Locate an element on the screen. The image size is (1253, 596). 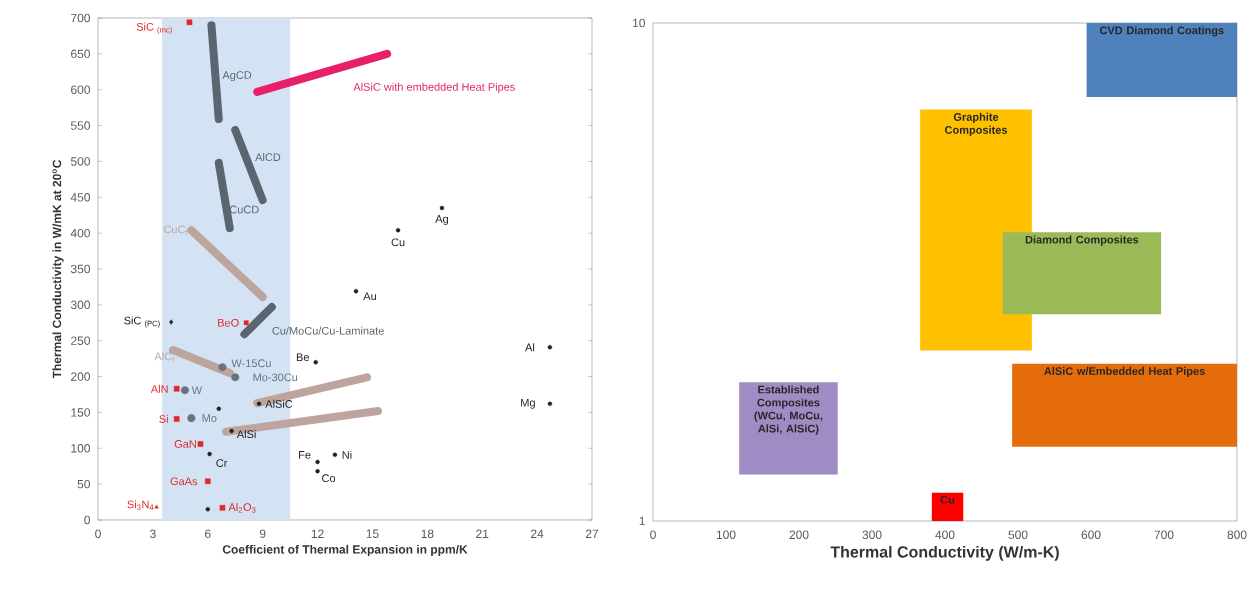
series-label: Al is located at coordinates (530, 347).